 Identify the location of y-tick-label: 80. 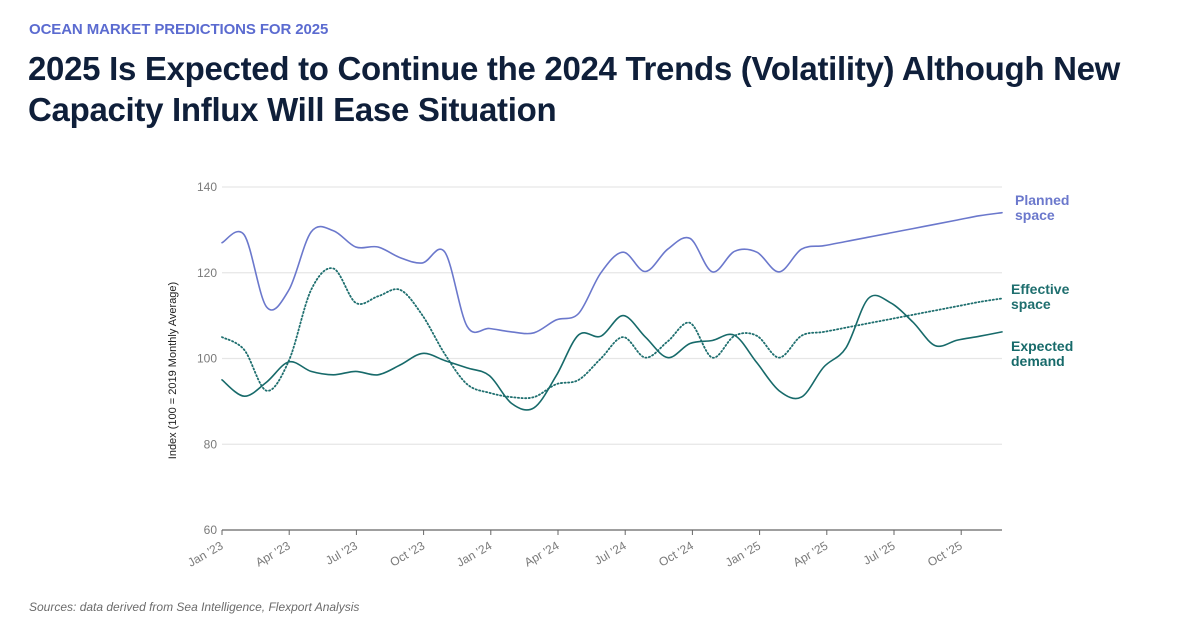
(211, 444).